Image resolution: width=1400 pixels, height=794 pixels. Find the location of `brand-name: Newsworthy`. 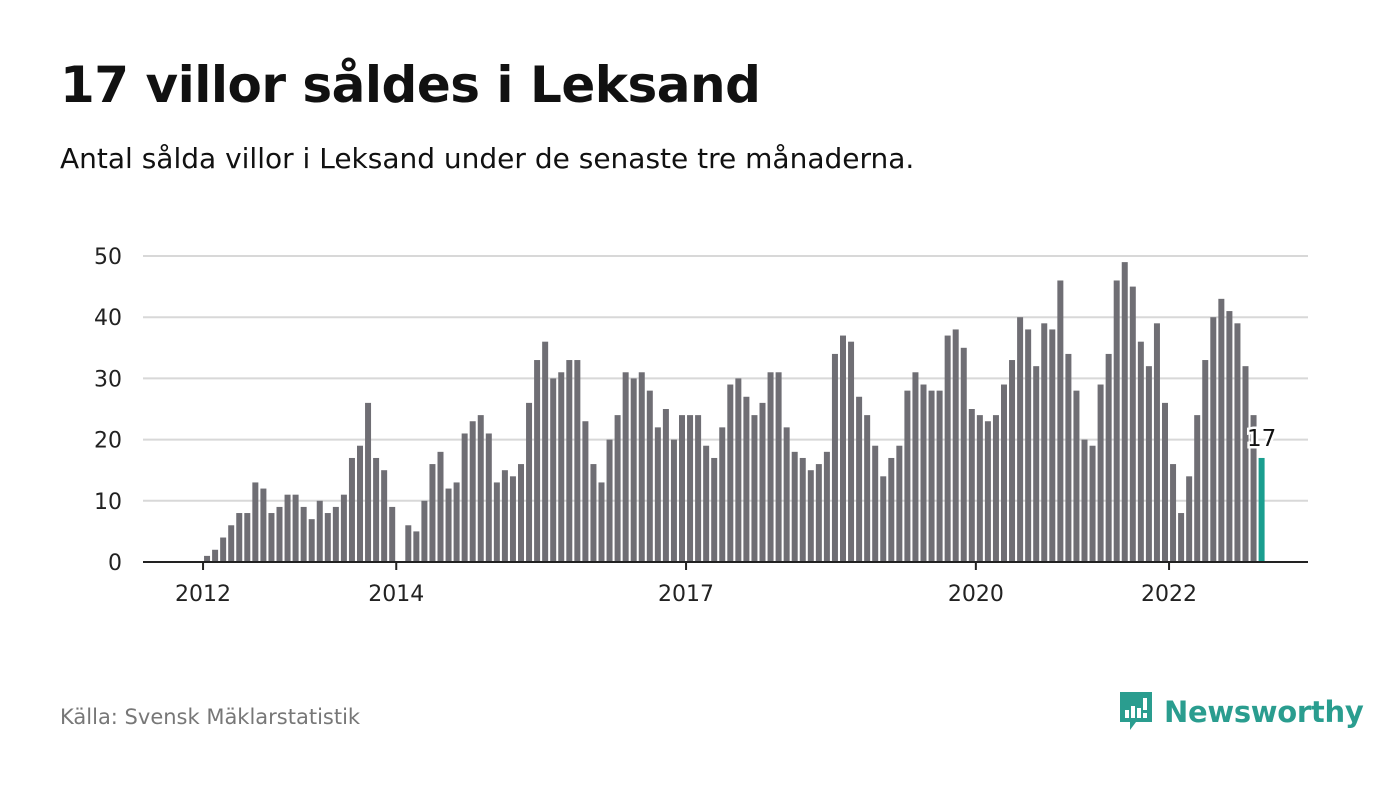

brand-name: Newsworthy is located at coordinates (1264, 712).